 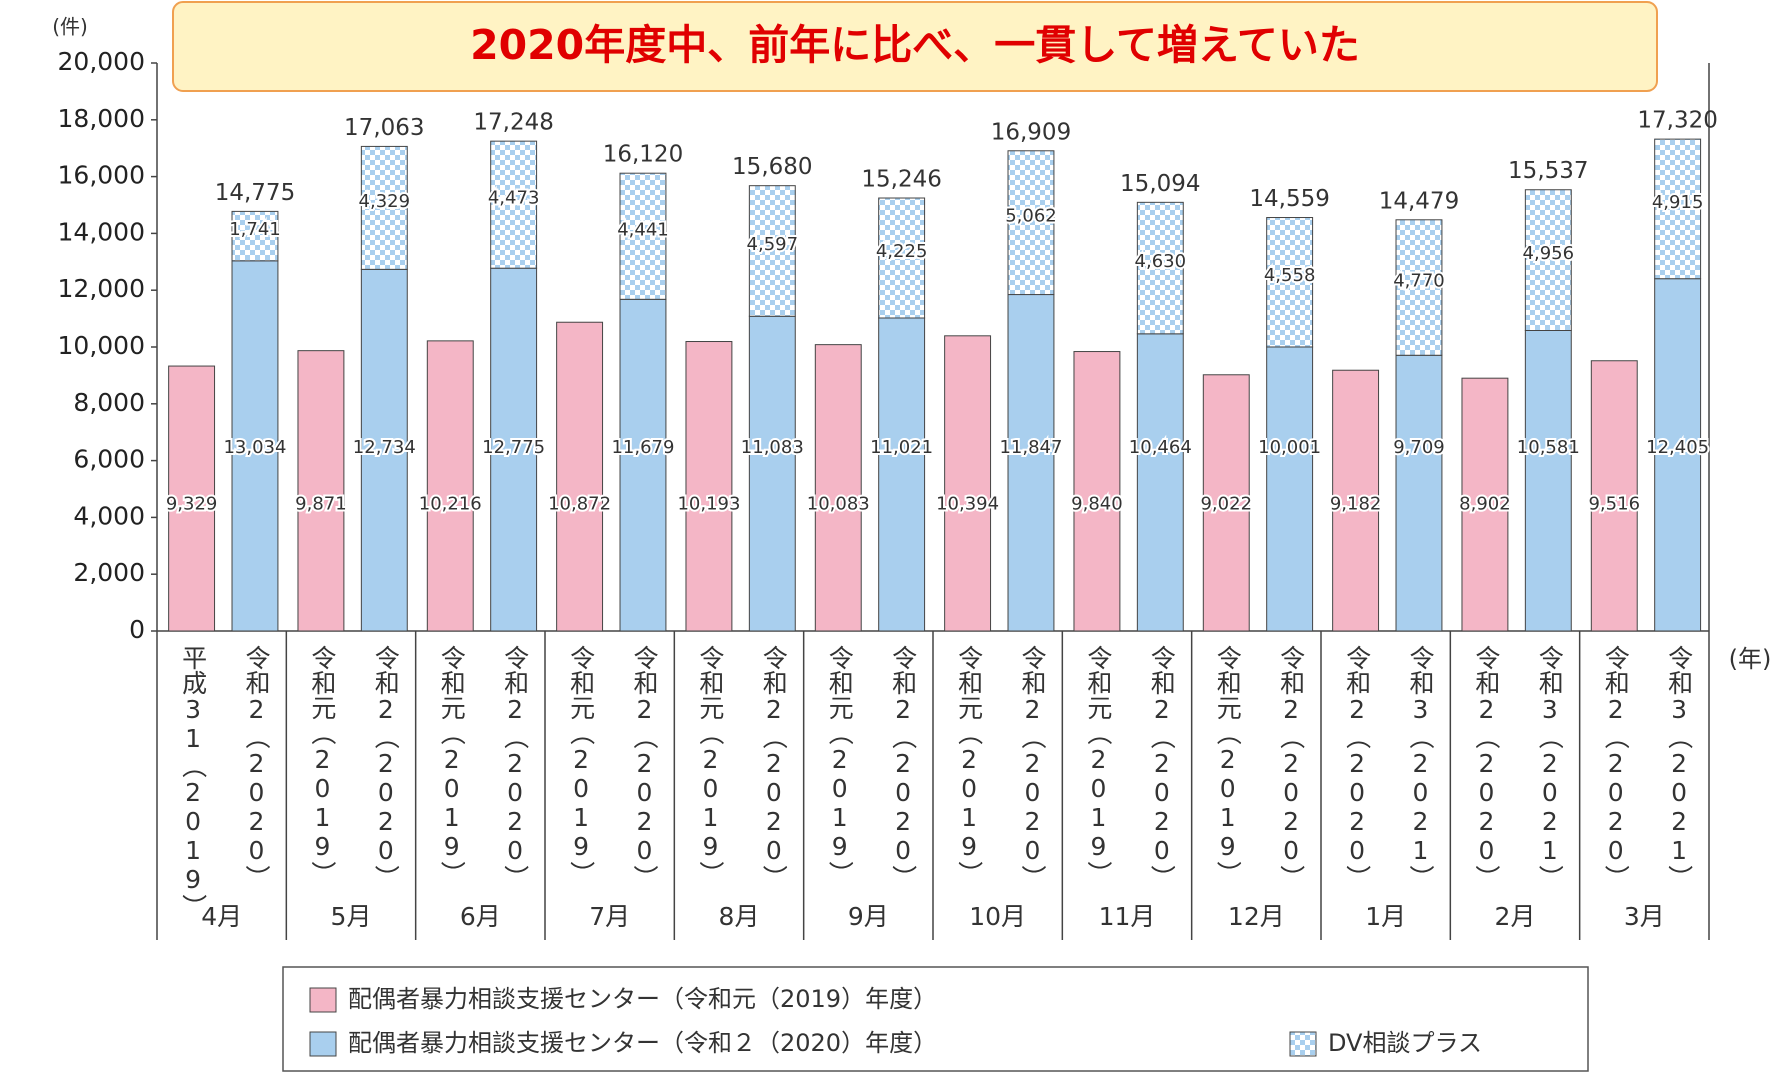 I want to click on y-tick-label: 18,000, so click(x=101, y=118).